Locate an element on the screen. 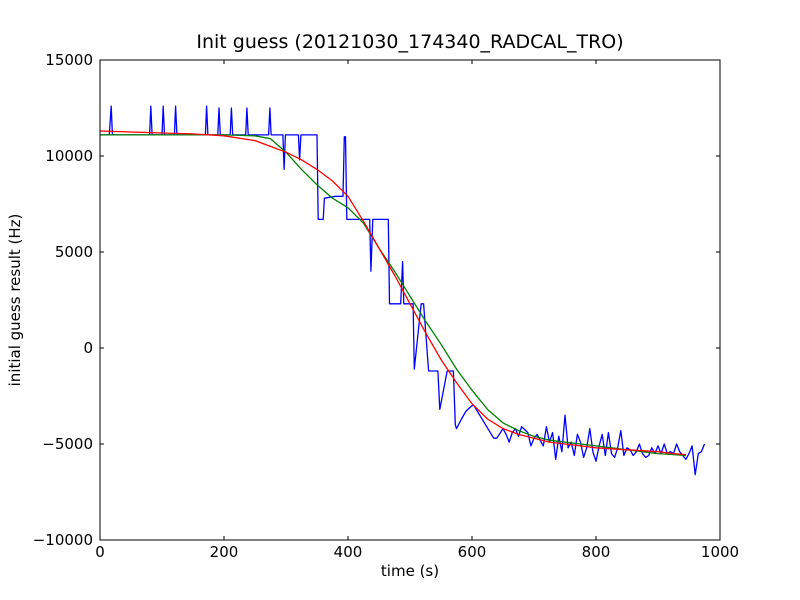  x-axis-label: time (s) is located at coordinates (410, 571).